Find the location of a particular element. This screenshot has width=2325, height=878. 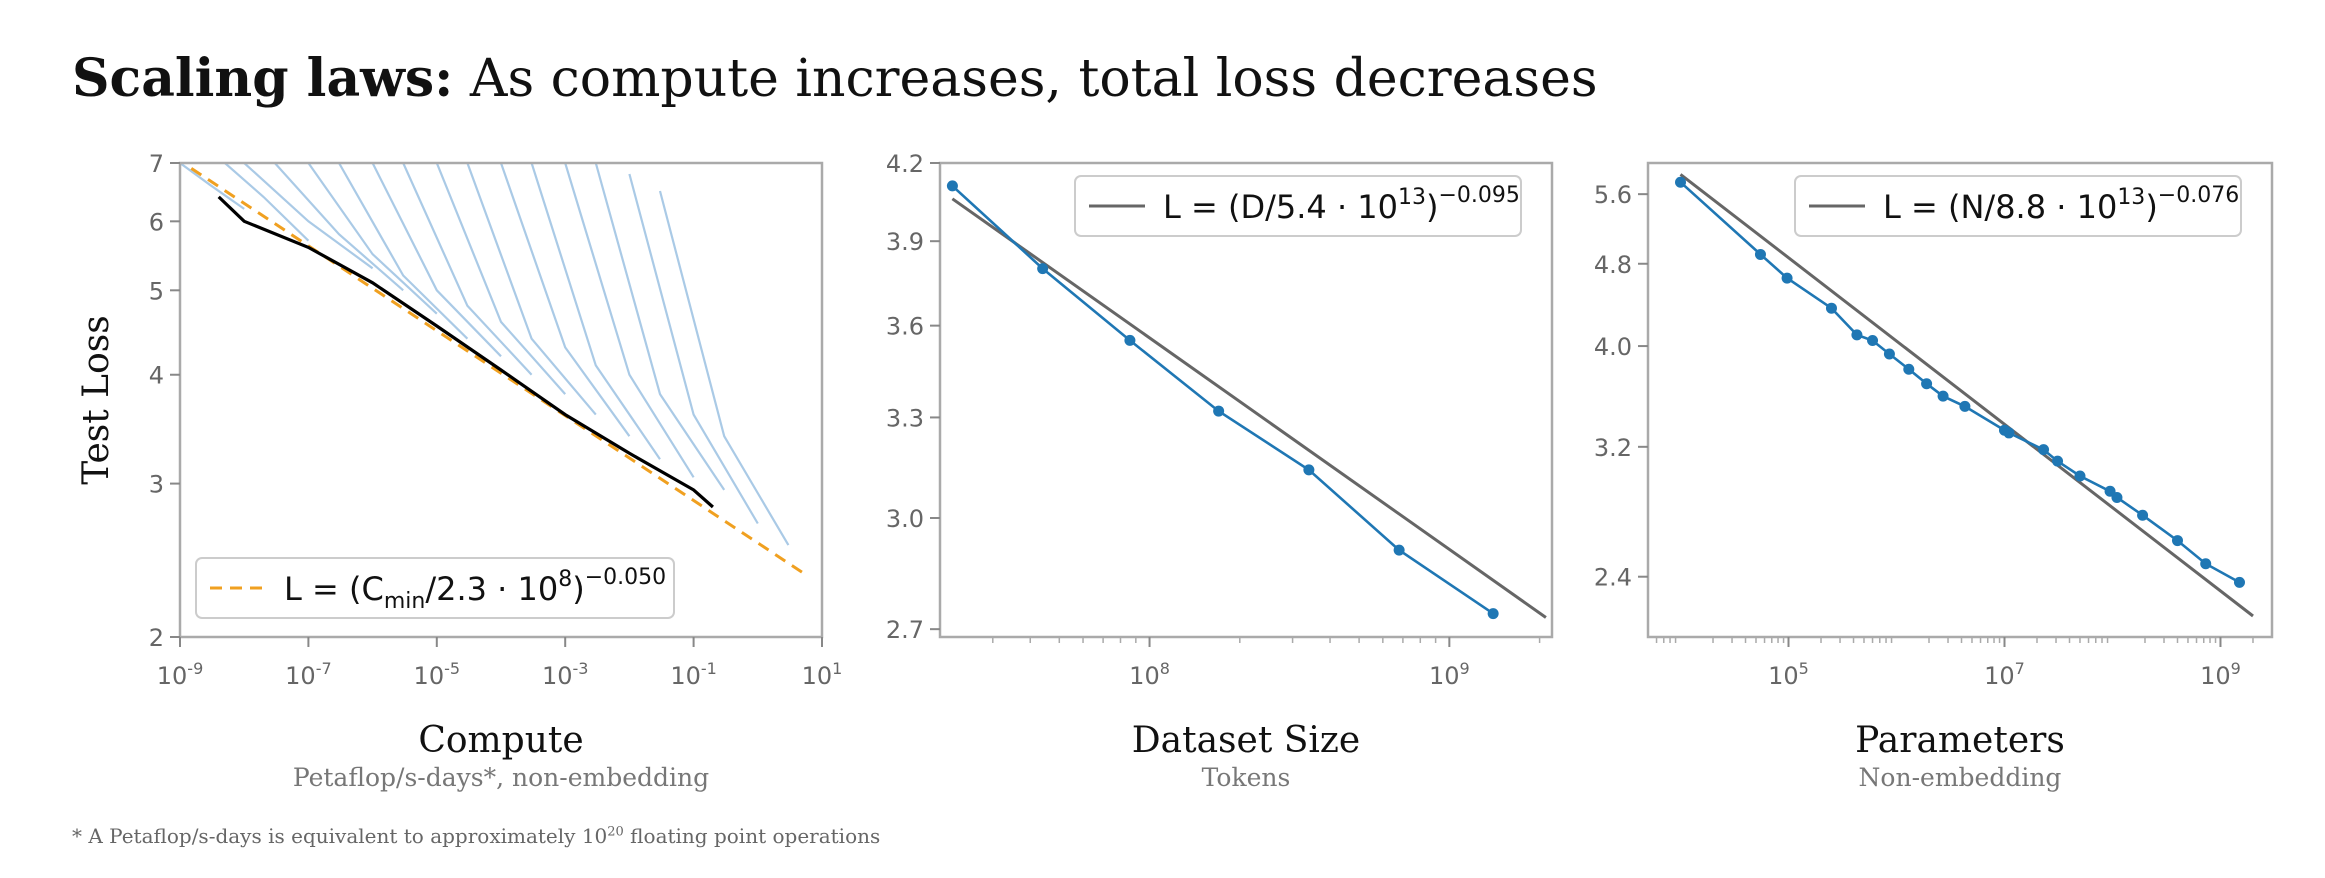

x-axis-label: Parameters is located at coordinates (1960, 740).